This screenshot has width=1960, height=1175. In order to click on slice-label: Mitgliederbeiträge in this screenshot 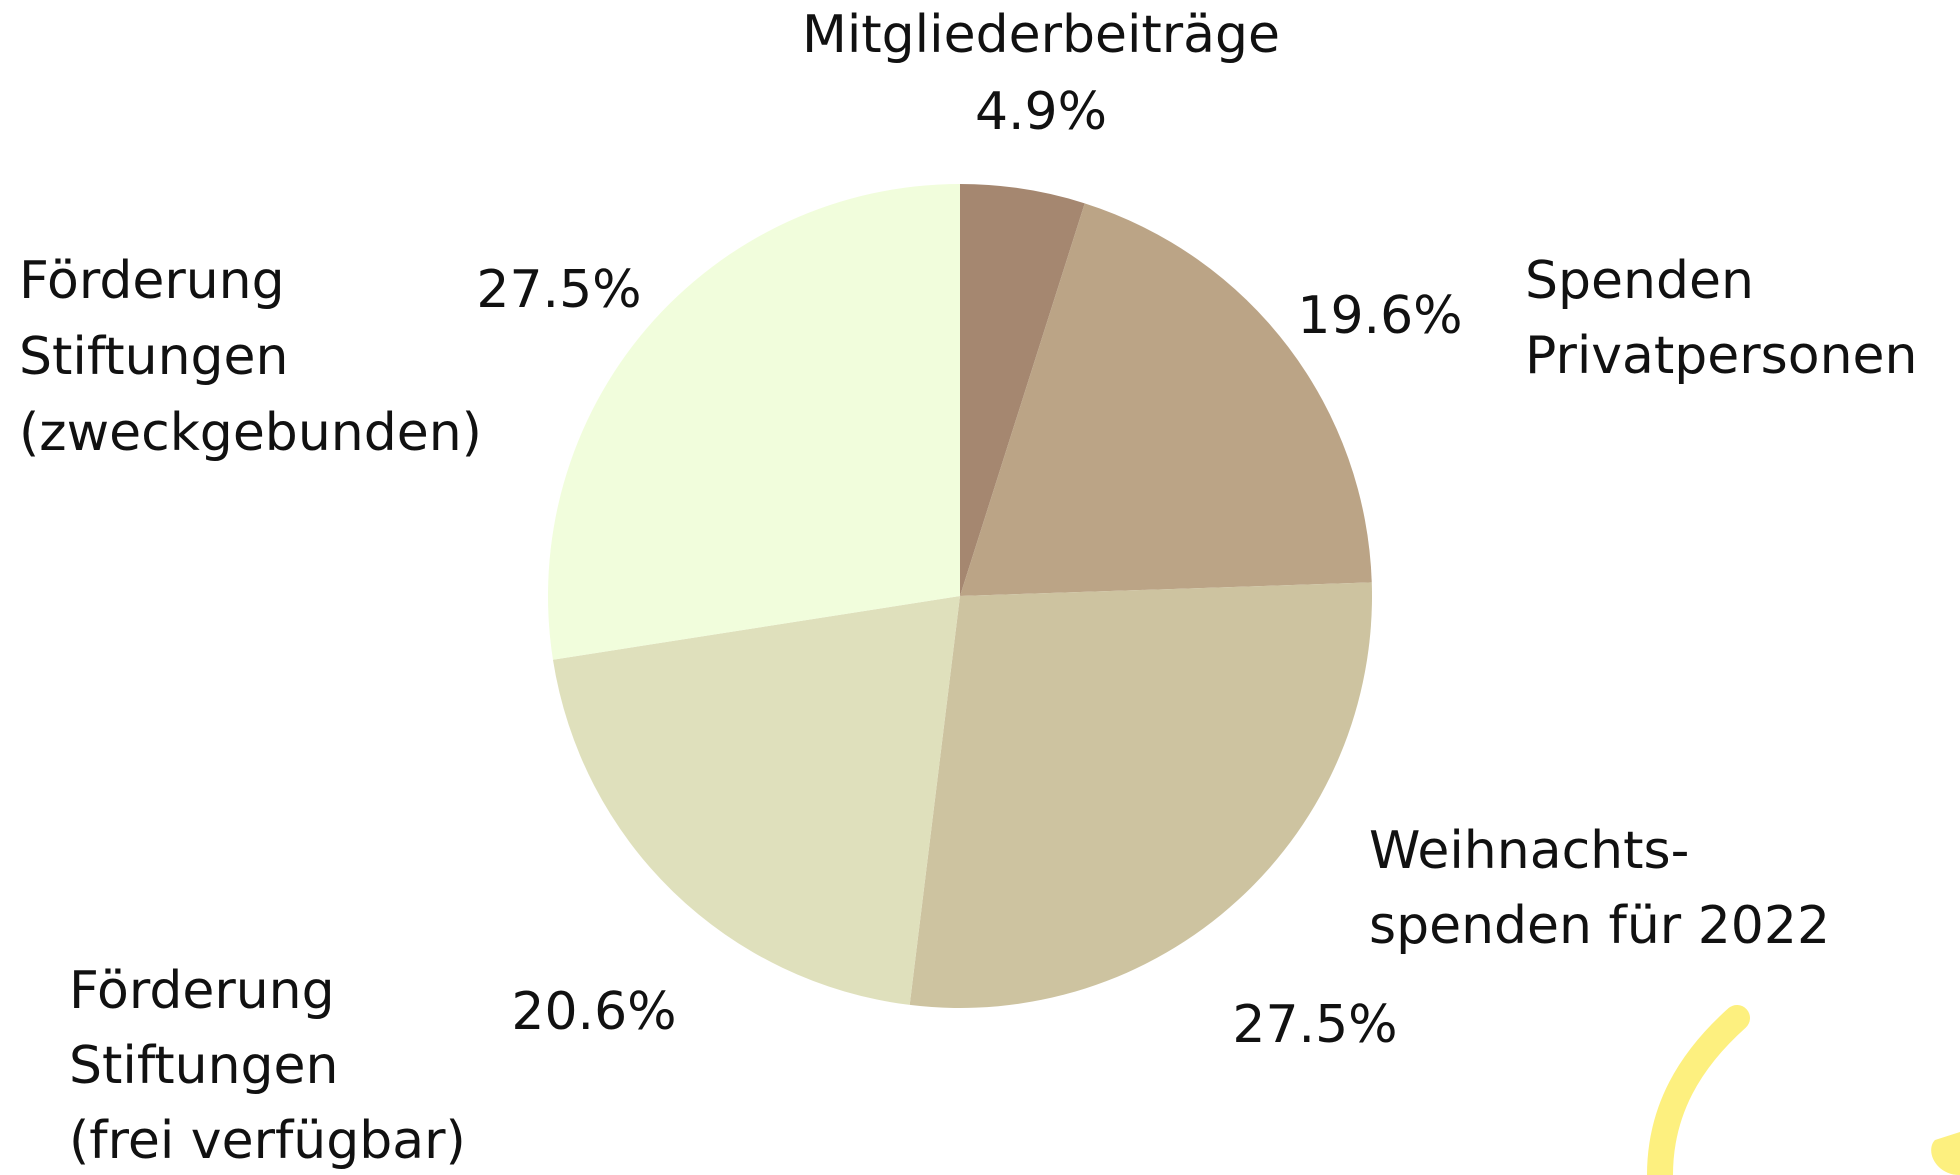, I will do `click(1041, 35)`.